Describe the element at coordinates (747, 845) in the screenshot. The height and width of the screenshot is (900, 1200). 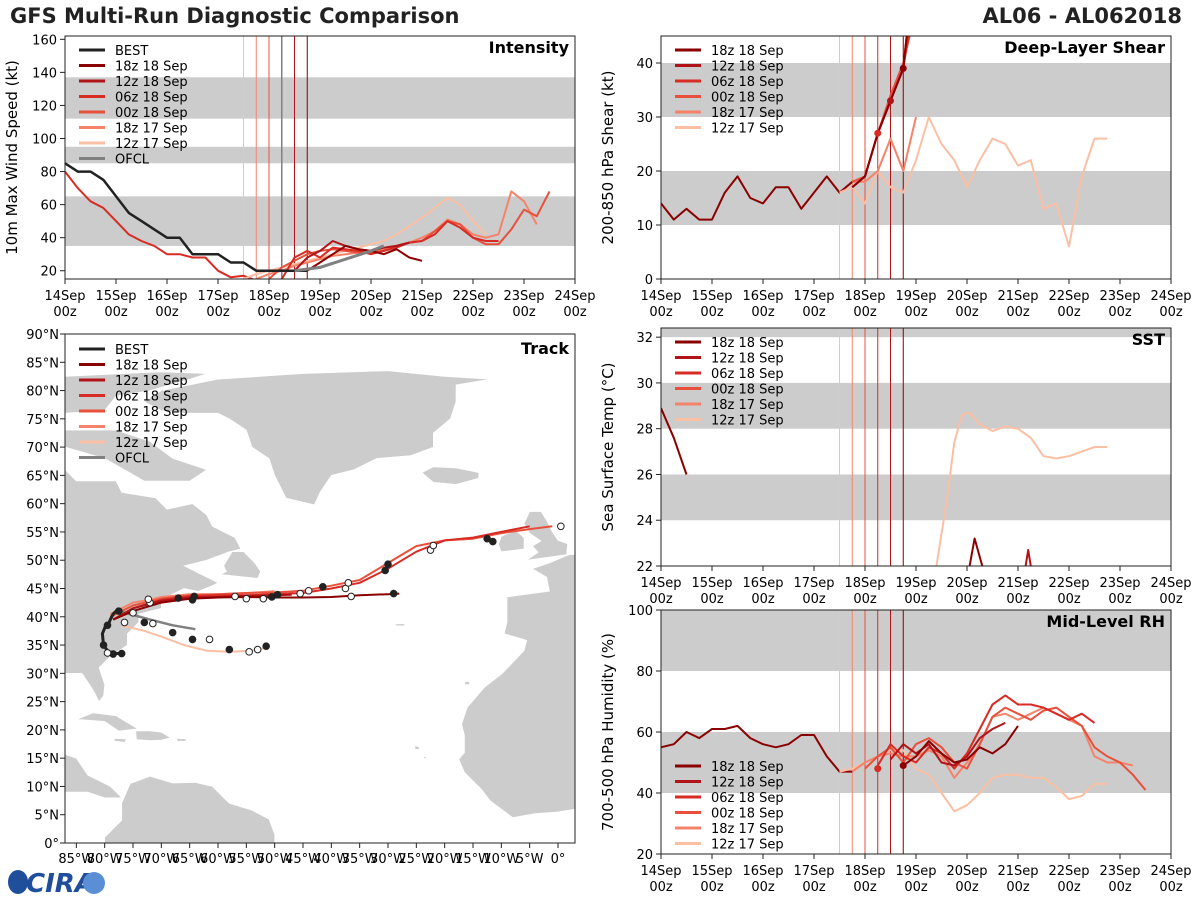
I see `legend-label: 12z 17 Sep` at that location.